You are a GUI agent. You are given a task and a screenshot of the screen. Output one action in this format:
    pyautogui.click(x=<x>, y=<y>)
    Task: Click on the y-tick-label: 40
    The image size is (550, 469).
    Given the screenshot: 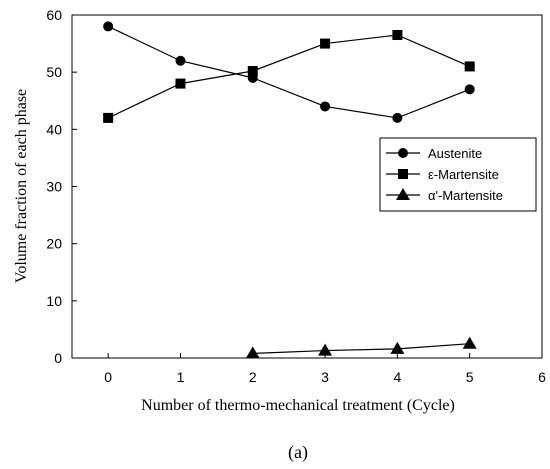 What is the action you would take?
    pyautogui.click(x=54, y=129)
    